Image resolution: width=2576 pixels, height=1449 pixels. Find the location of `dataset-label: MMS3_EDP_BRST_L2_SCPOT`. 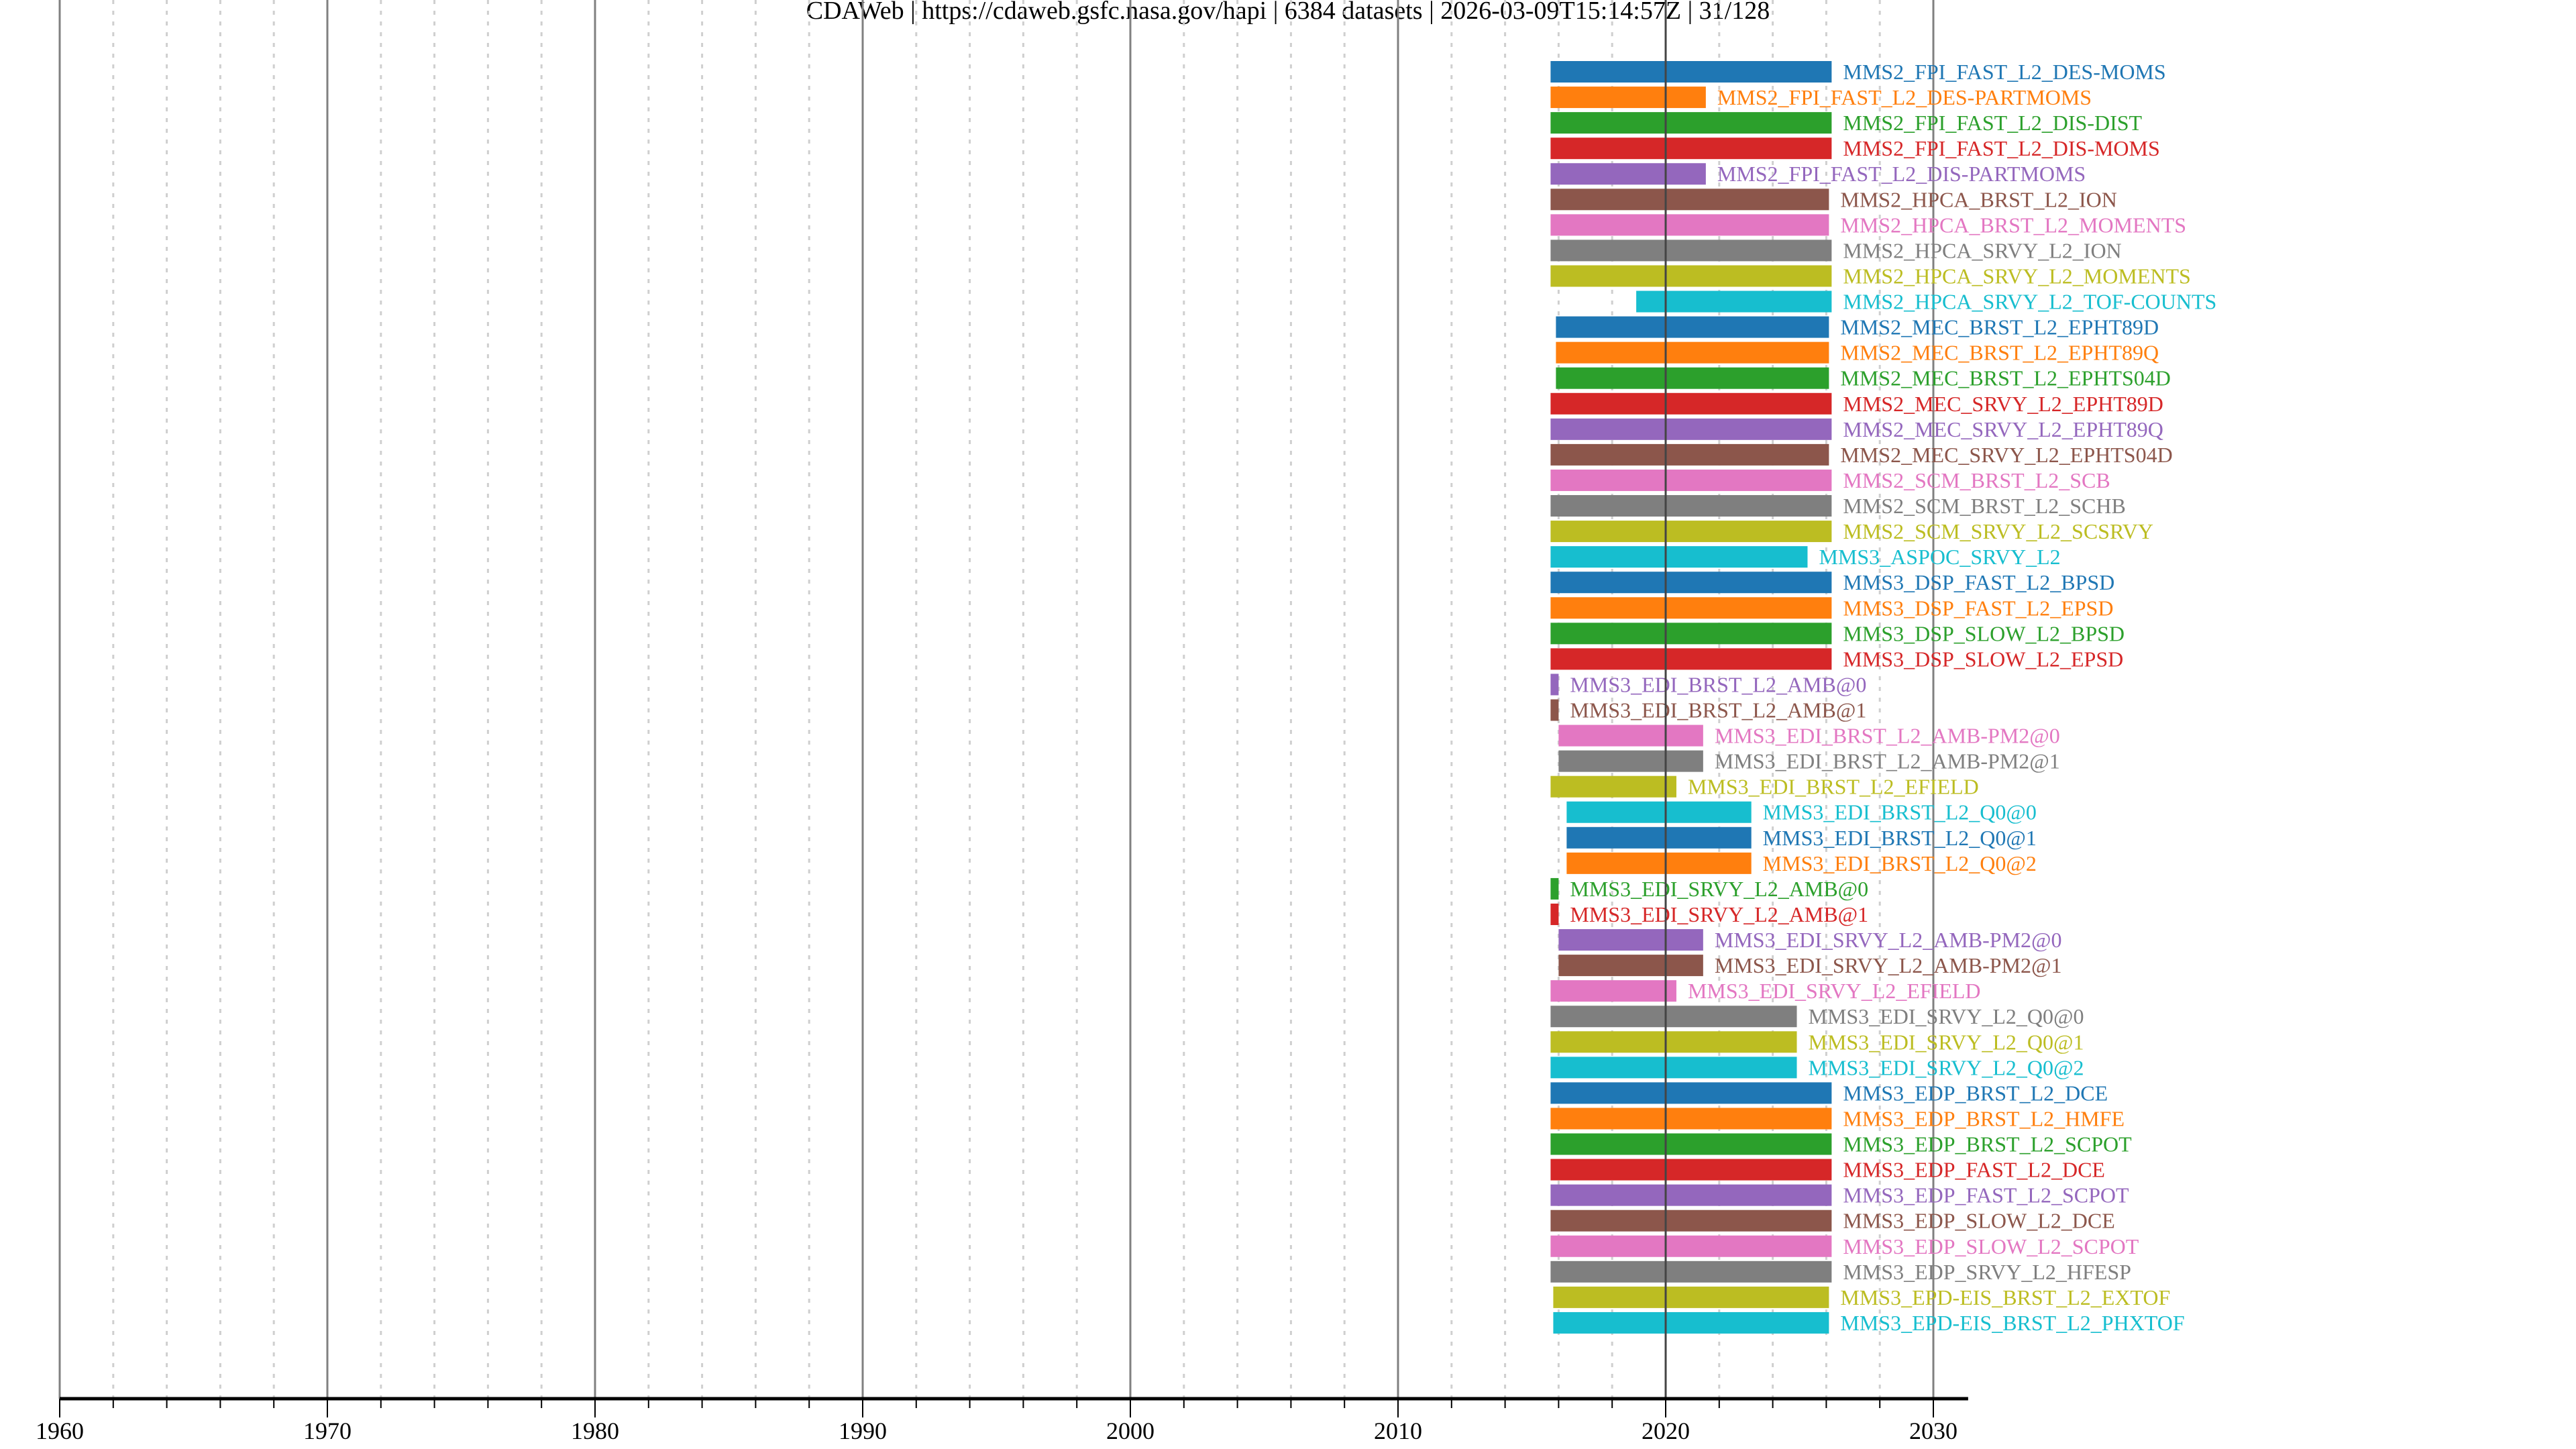

dataset-label: MMS3_EDP_BRST_L2_SCPOT is located at coordinates (1987, 1144).